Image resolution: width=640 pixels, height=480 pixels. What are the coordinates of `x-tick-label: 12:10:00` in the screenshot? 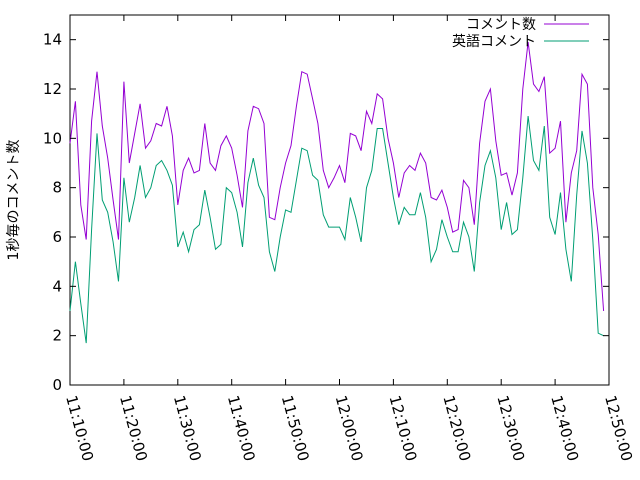 It's located at (403, 428).